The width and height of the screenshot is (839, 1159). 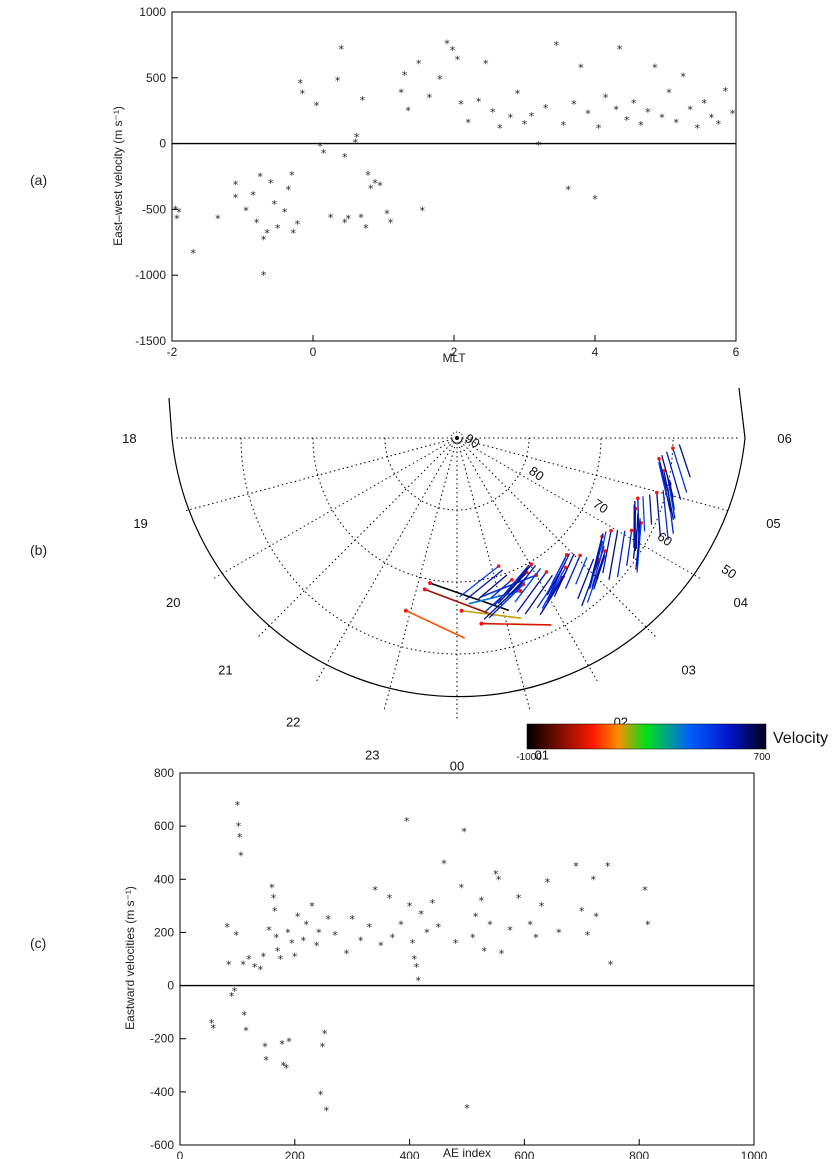 What do you see at coordinates (118, 176) in the screenshot?
I see `chart-a-y-axis-label: East–west velocity (m s⁻¹)` at bounding box center [118, 176].